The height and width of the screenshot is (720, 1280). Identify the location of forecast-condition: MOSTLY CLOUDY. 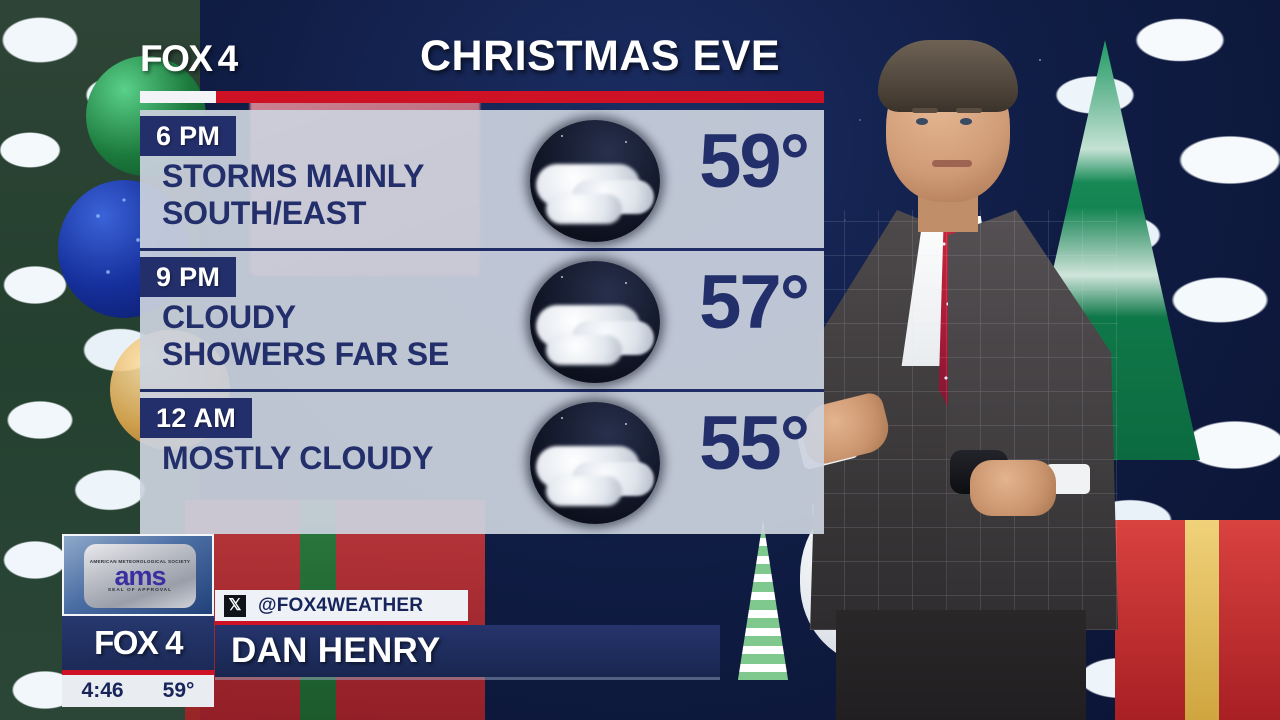
(362, 458).